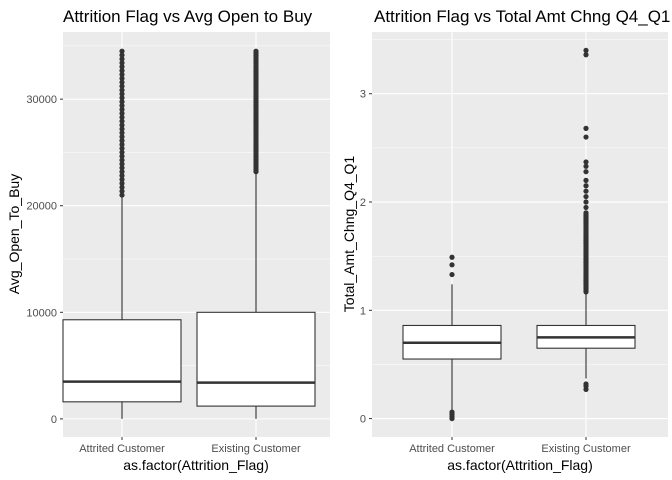 This screenshot has width=672, height=480. What do you see at coordinates (366, 257) in the screenshot?
I see `chart-2-y-ticks: 0 1 2 3` at bounding box center [366, 257].